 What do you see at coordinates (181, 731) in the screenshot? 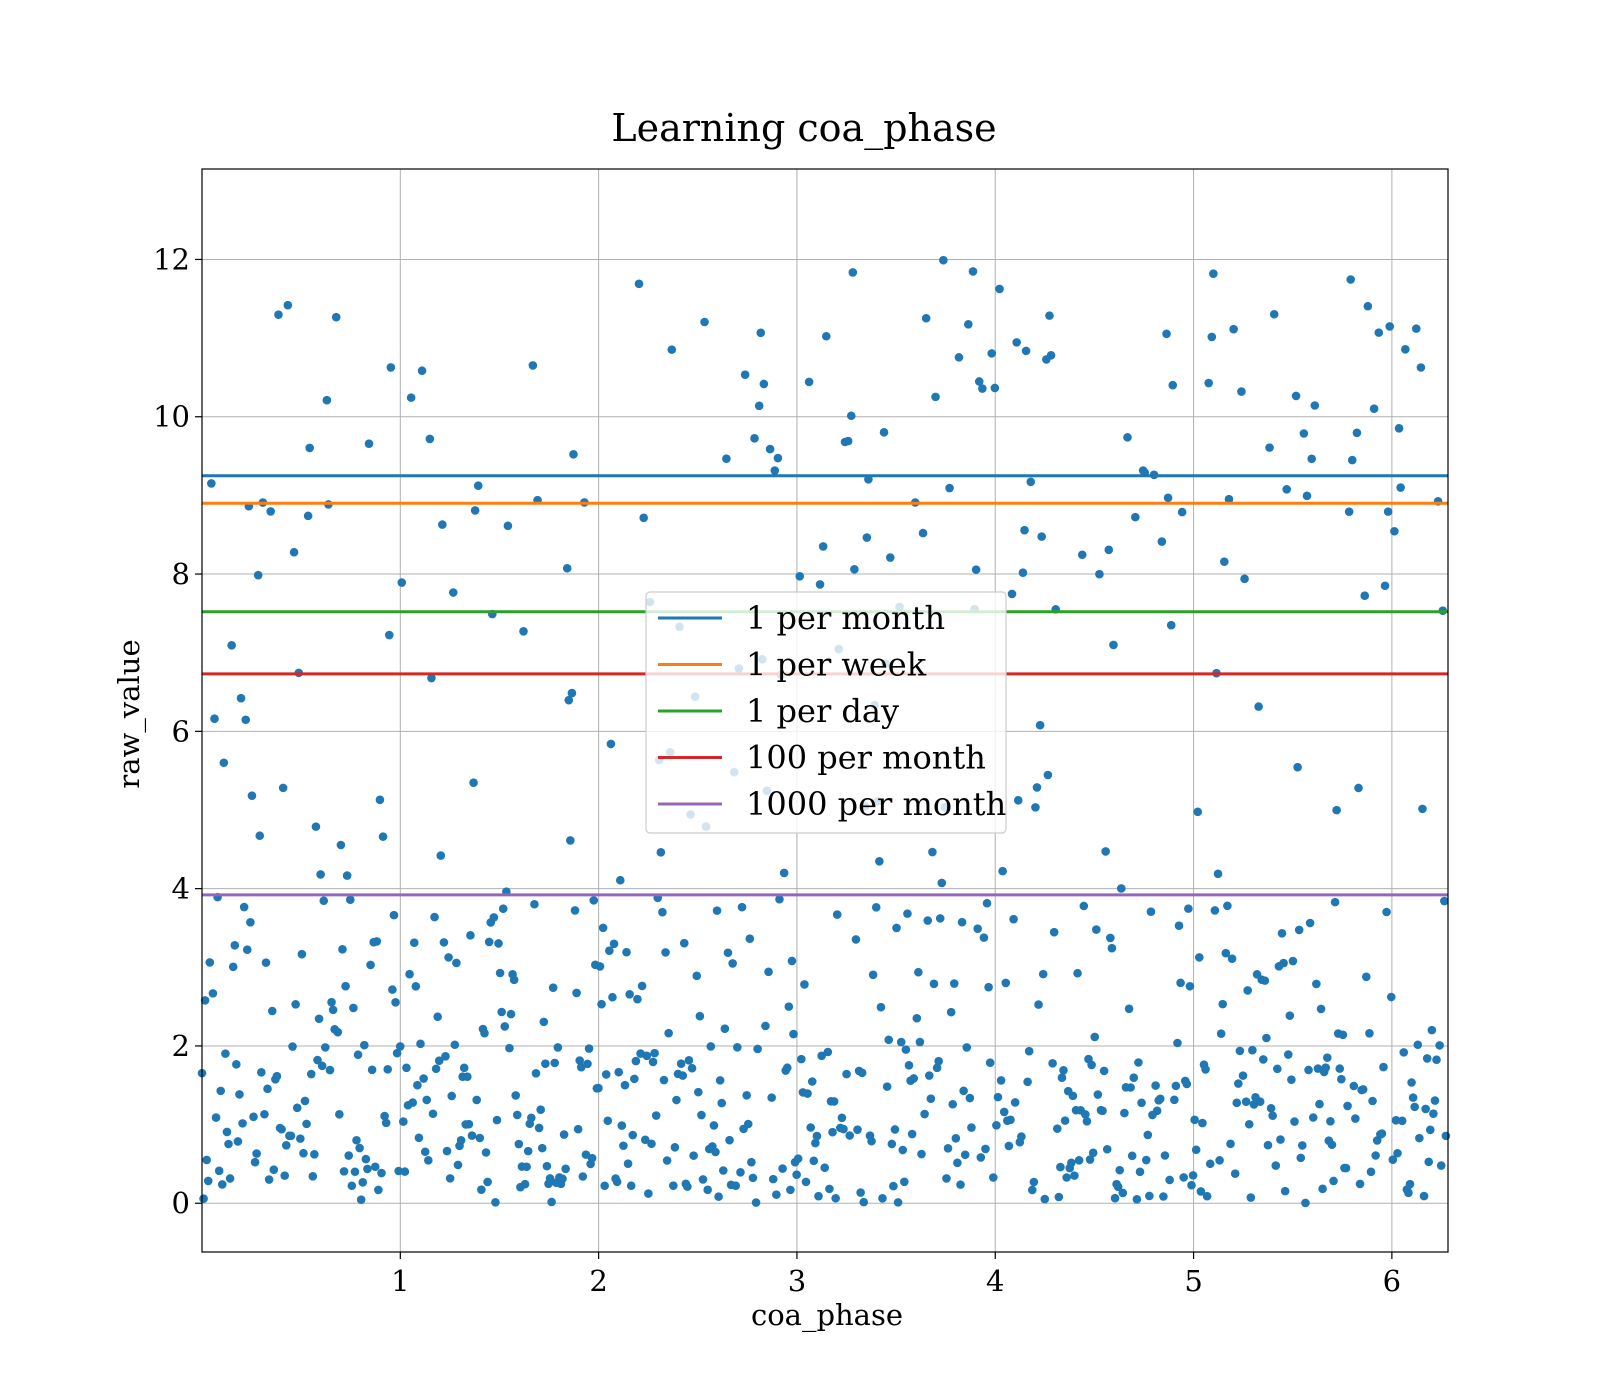
I see `y-tick-label: 6` at bounding box center [181, 731].